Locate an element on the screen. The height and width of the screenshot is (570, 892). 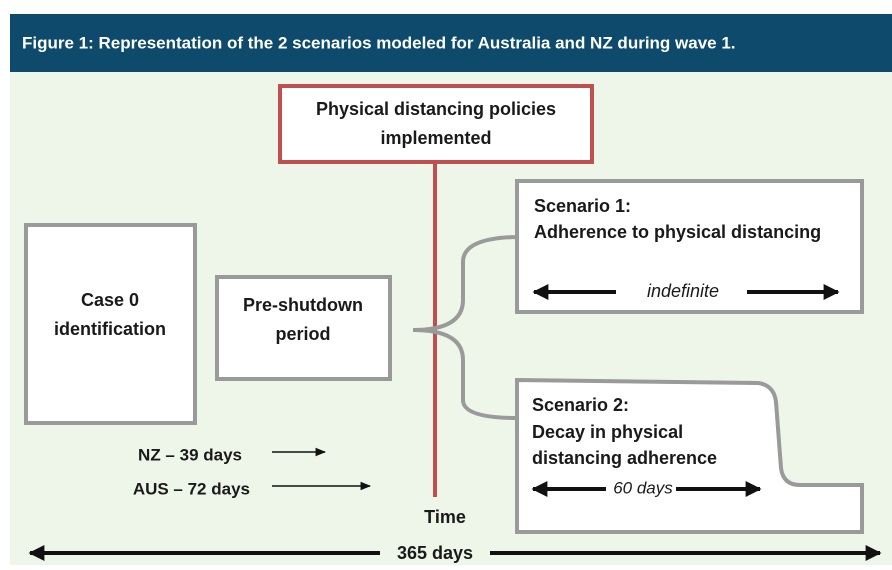
scenario2-text: distancing adherence is located at coordinates (624, 458).